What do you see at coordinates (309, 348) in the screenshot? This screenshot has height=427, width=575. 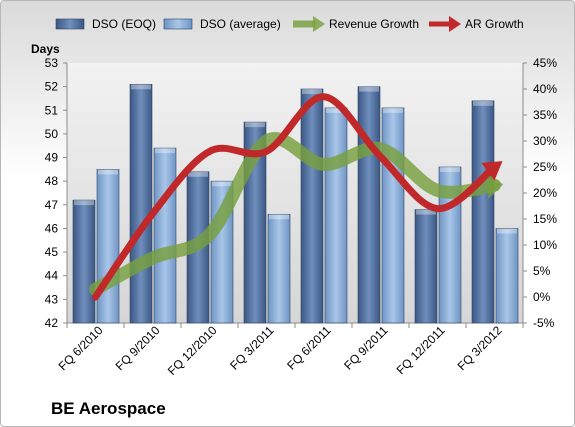 I see `x-tick-label: FQ 6/2011` at bounding box center [309, 348].